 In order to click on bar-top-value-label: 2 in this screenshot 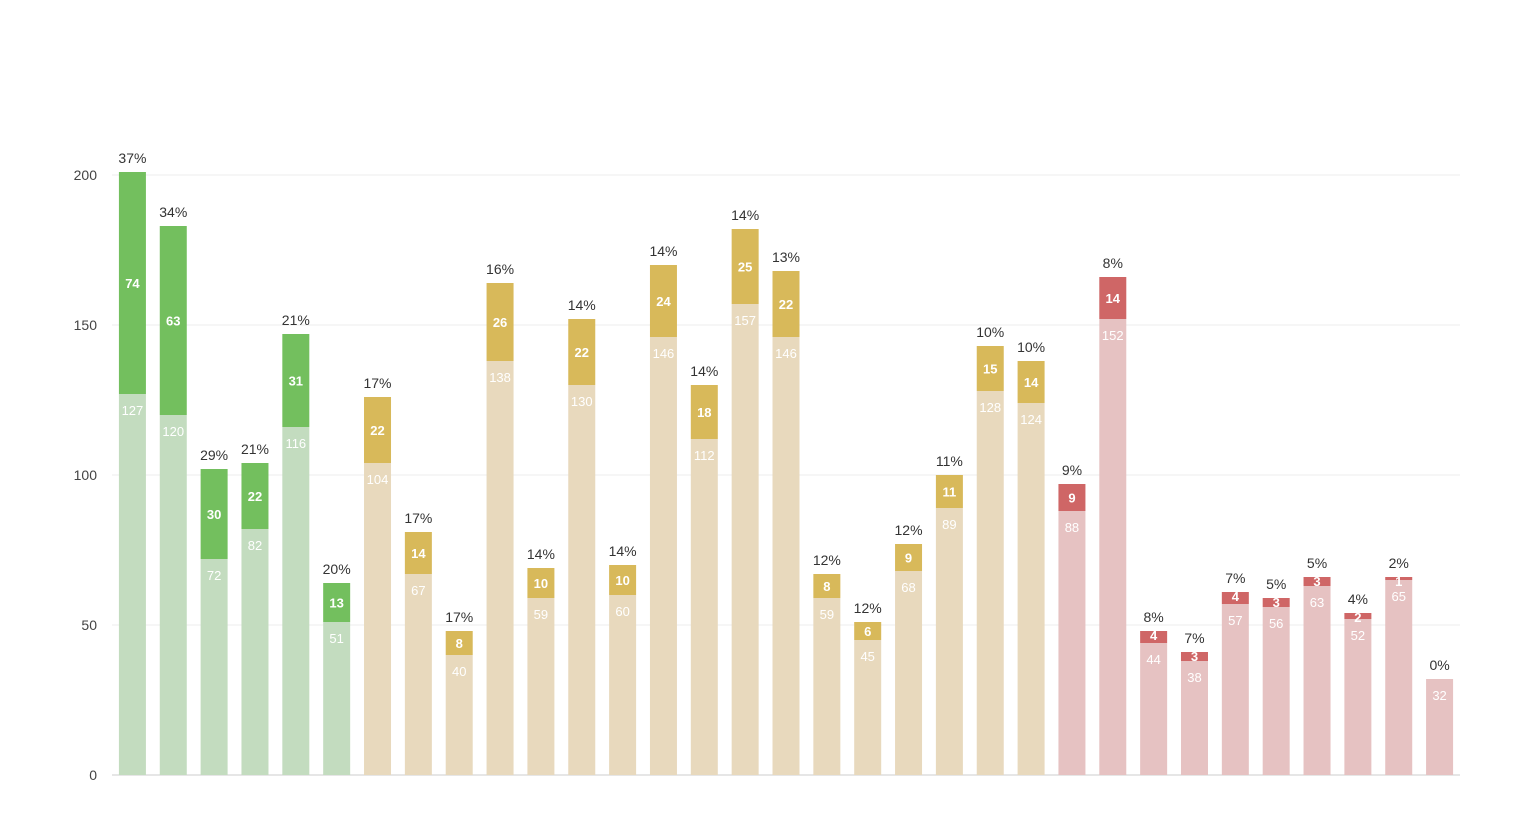, I will do `click(1357, 617)`.